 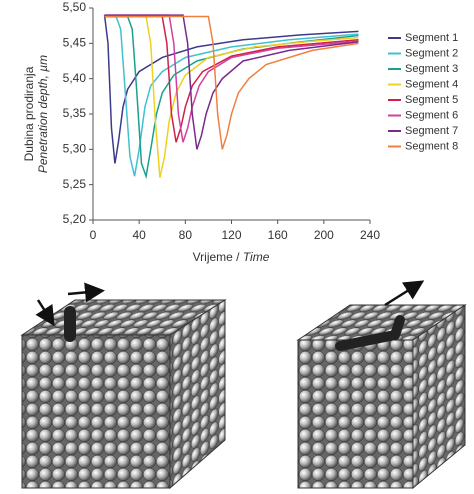 I want to click on x-tick-label: 0, so click(x=93, y=235).